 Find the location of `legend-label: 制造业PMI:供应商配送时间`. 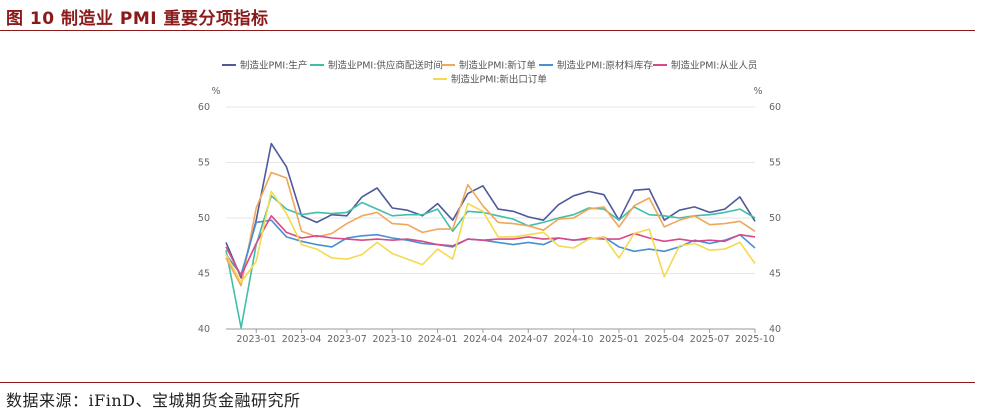

legend-label: 制造业PMI:供应商配送时间 is located at coordinates (385, 66).